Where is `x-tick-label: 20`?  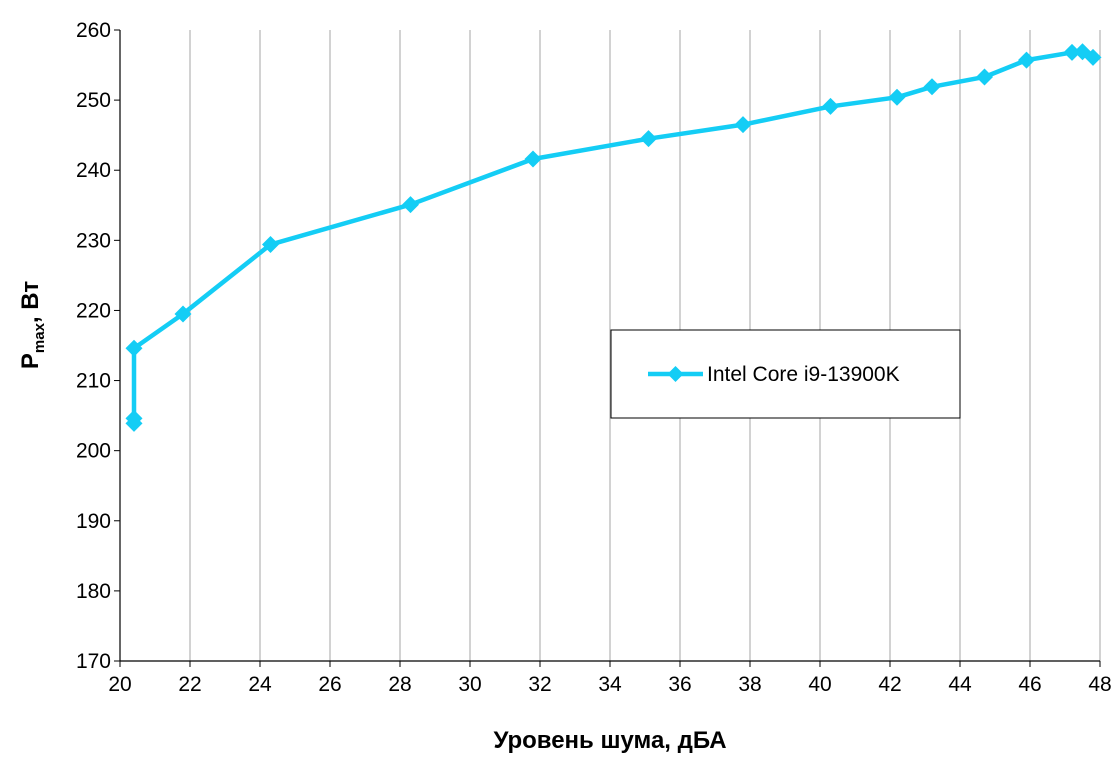 x-tick-label: 20 is located at coordinates (119, 684).